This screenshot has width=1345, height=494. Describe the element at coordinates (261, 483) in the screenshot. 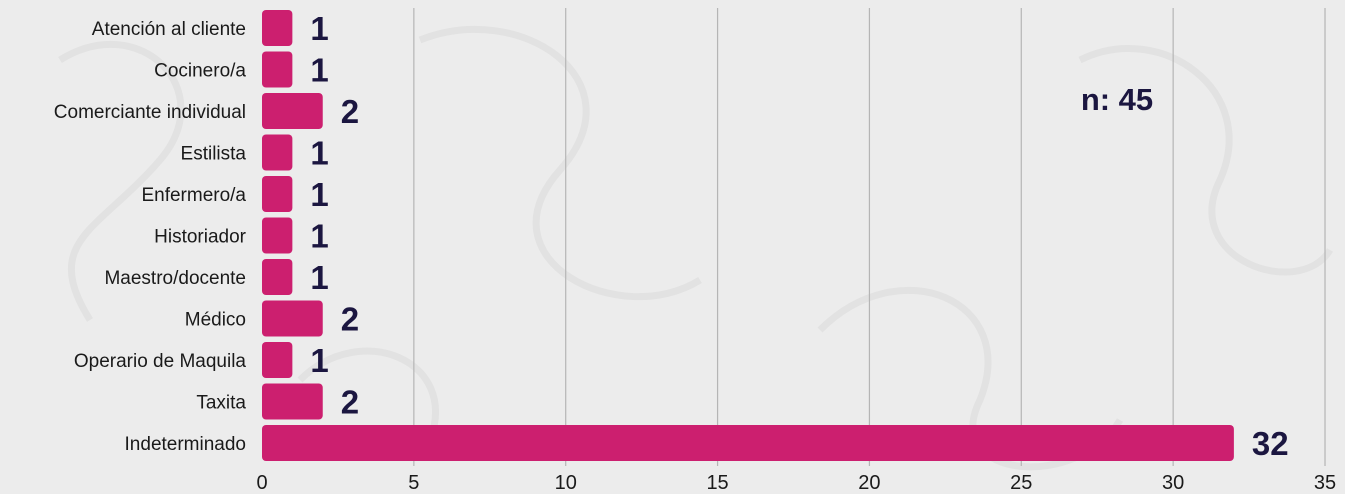

I see `x-tick-label-0: 0` at that location.